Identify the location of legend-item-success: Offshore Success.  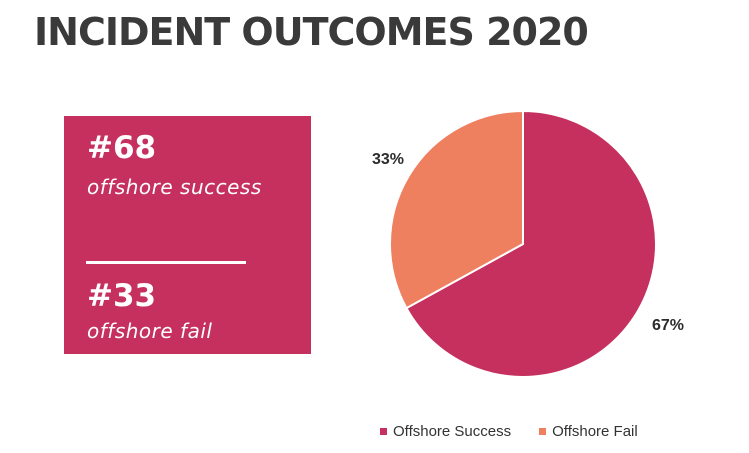
(445, 431).